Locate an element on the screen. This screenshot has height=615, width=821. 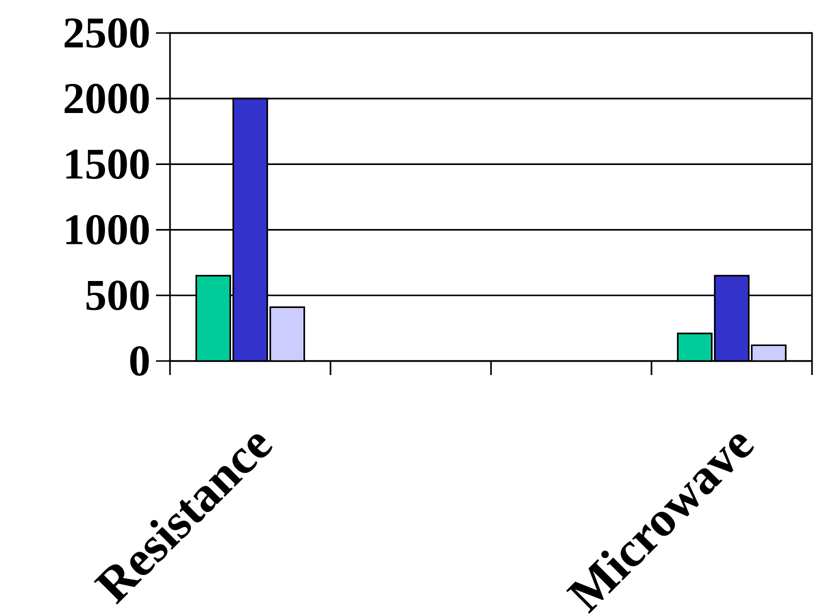
y-tick-label: 500 is located at coordinates (117, 295).